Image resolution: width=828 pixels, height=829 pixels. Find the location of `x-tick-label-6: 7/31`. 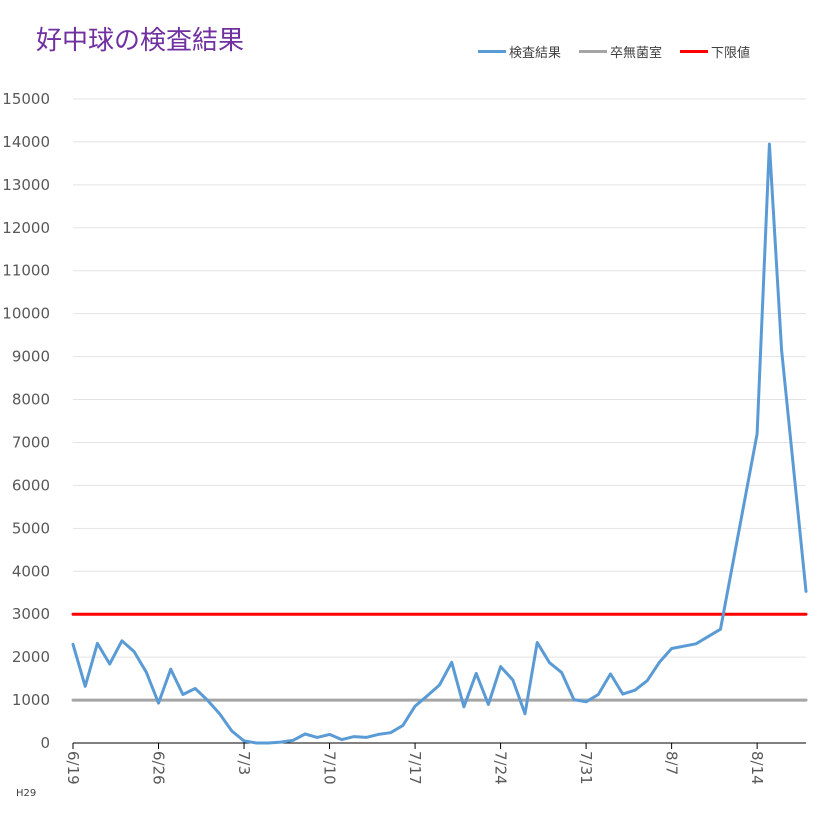

x-tick-label-6: 7/31 is located at coordinates (586, 768).